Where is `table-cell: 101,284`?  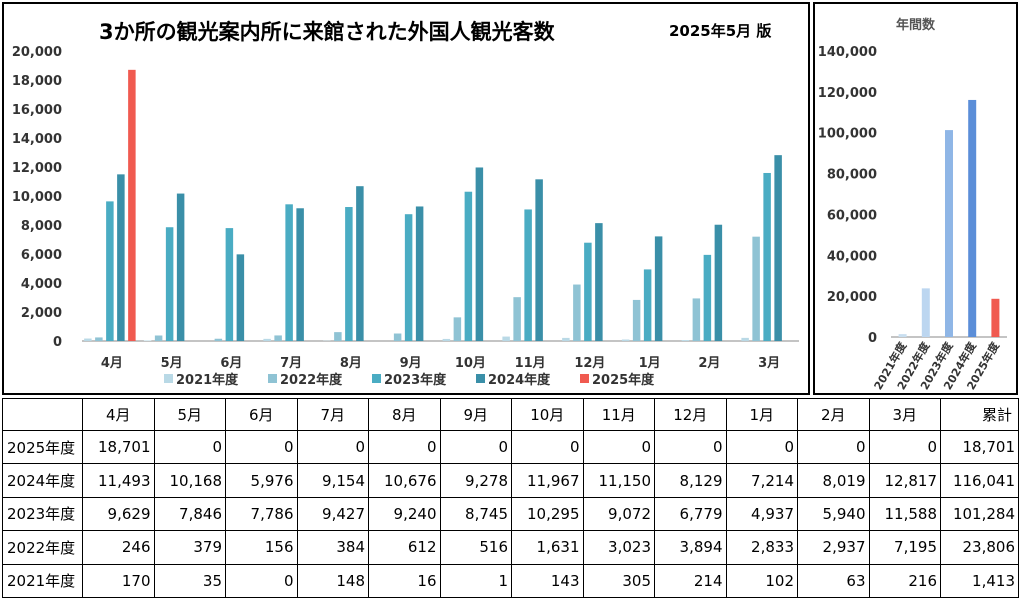 table-cell: 101,284 is located at coordinates (979, 514).